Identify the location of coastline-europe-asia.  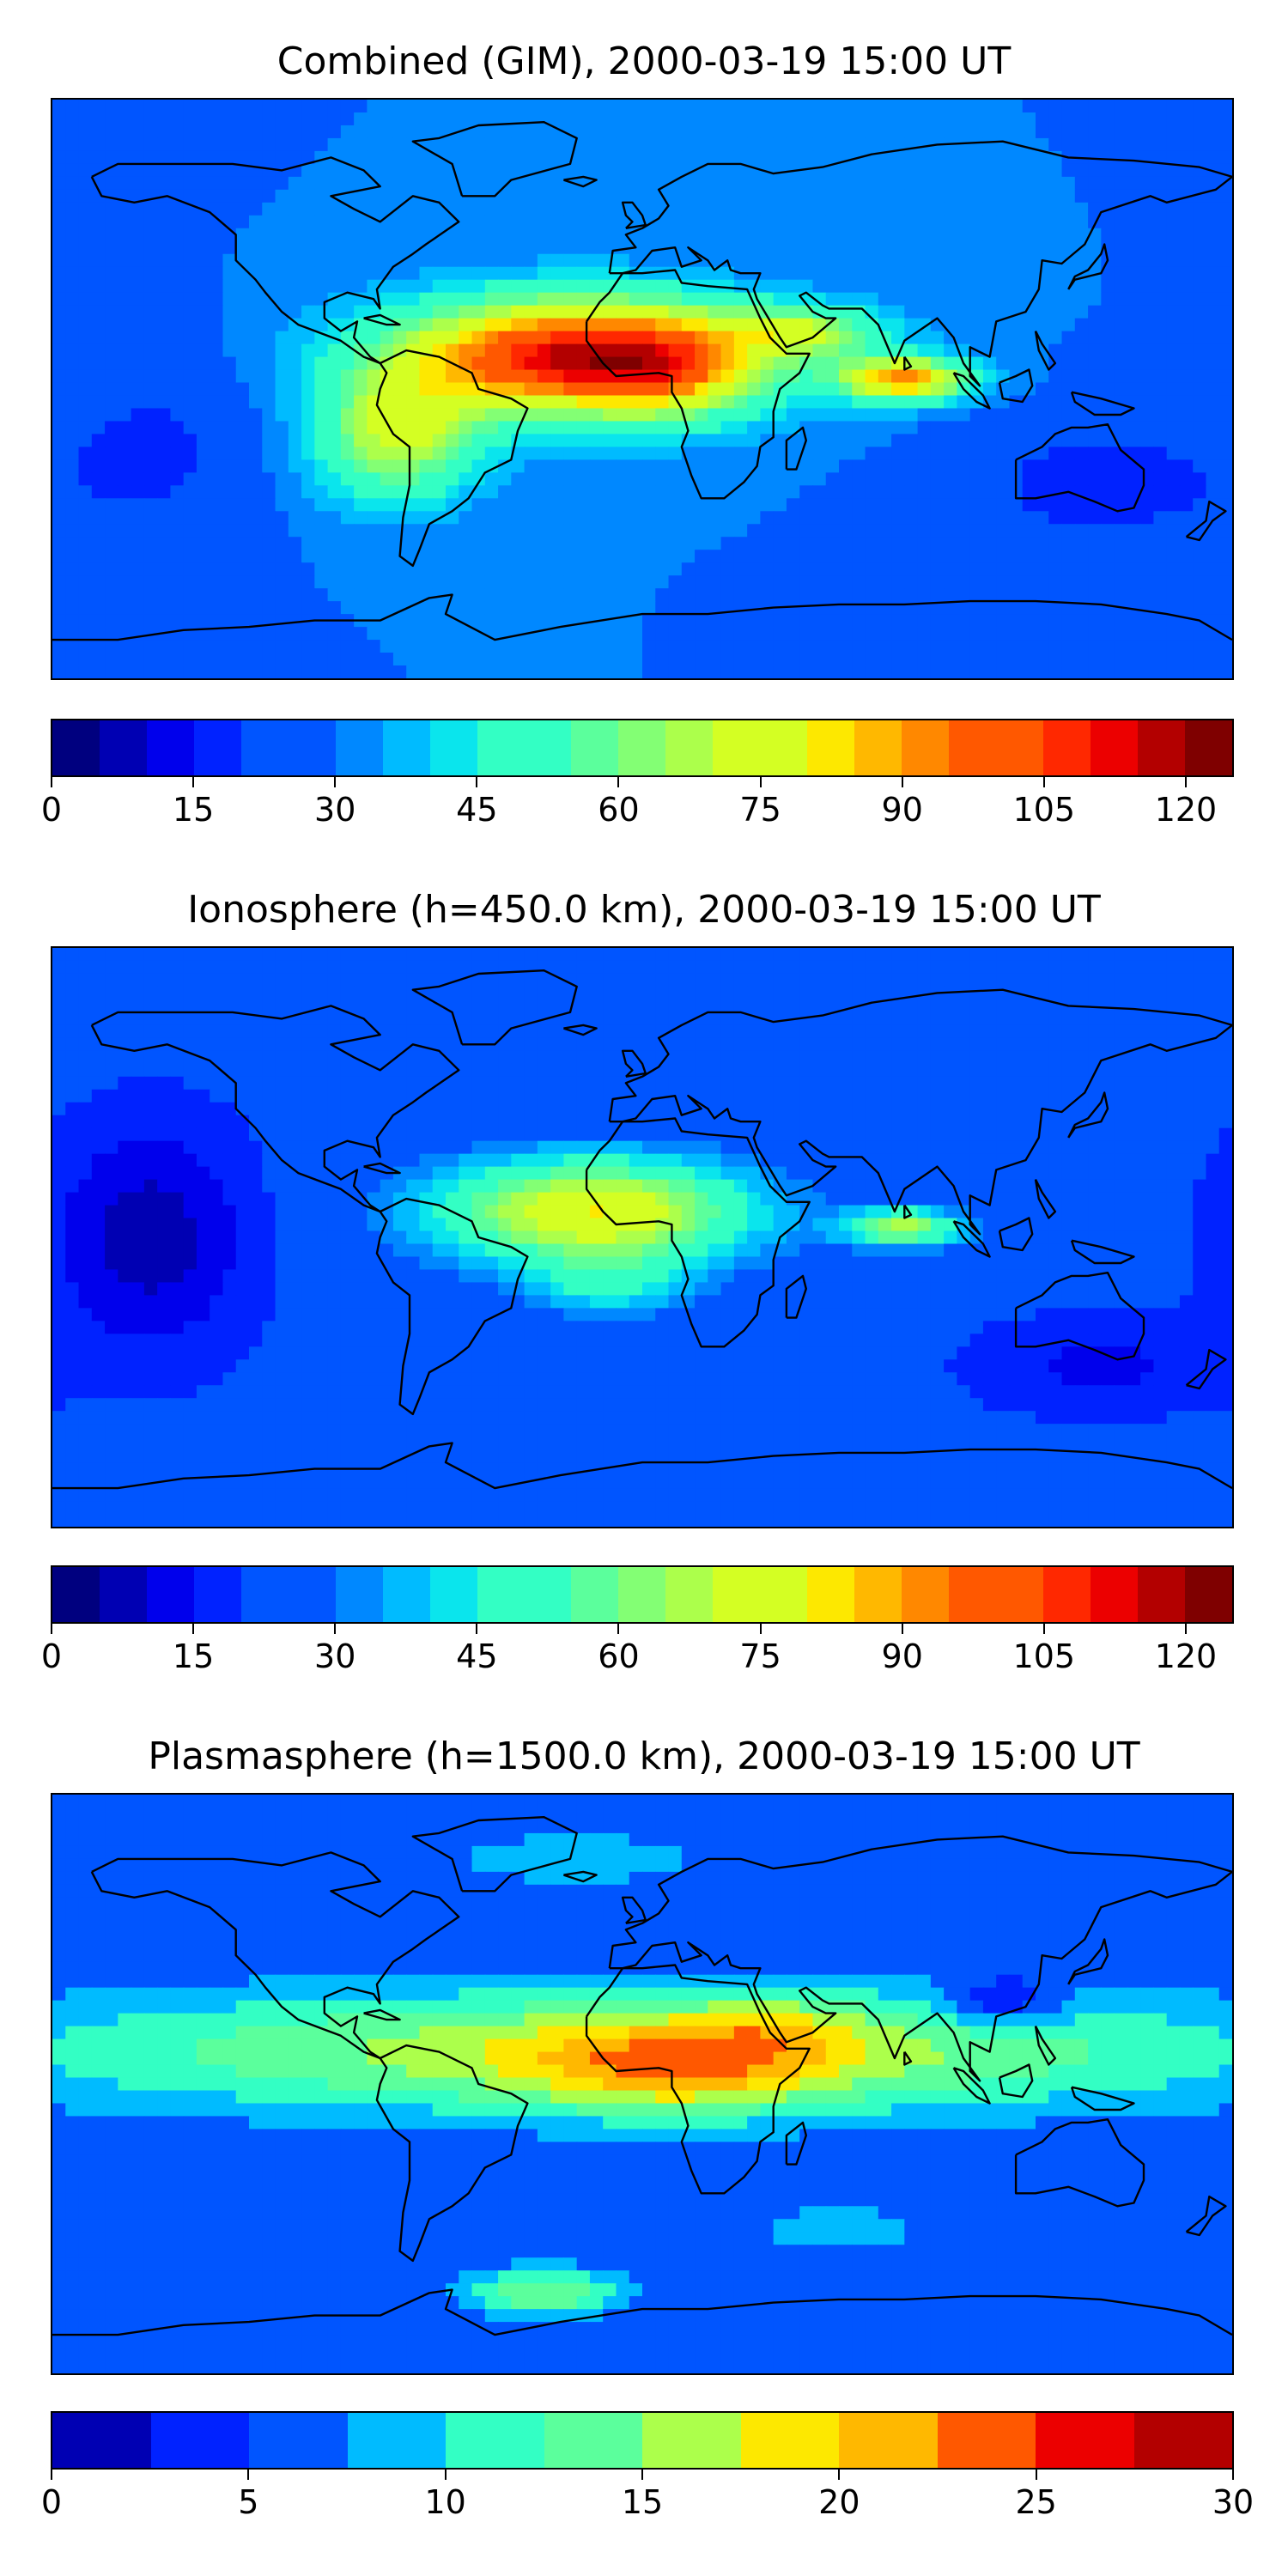
(920, 263).